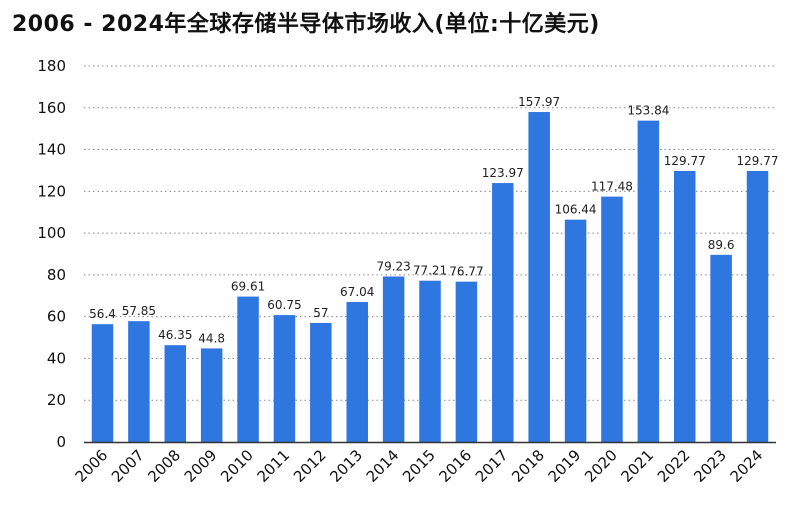 The height and width of the screenshot is (522, 794). What do you see at coordinates (383, 466) in the screenshot?
I see `x-tick-label: 2014` at bounding box center [383, 466].